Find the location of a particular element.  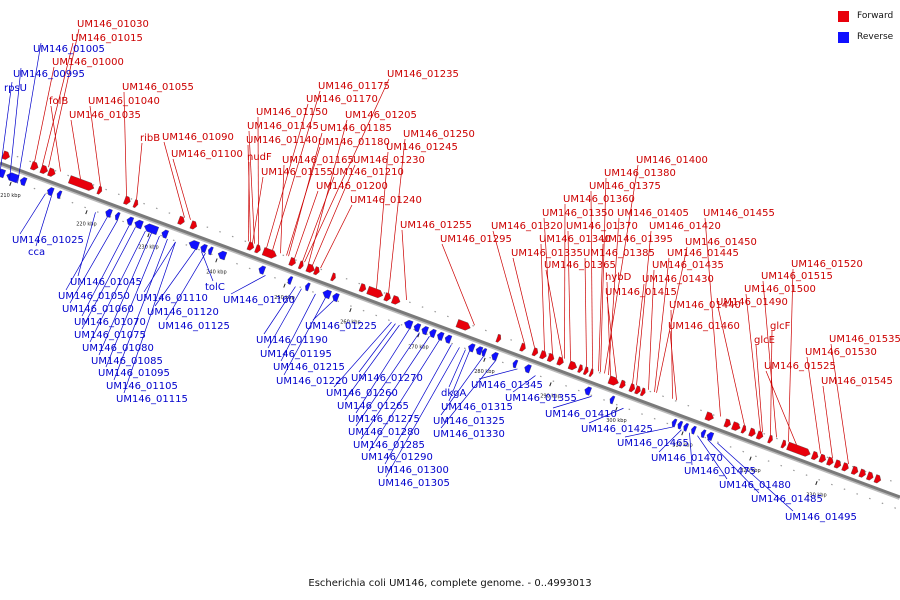

reverse-label-39: UM146_01355 is located at coordinates (541, 398).